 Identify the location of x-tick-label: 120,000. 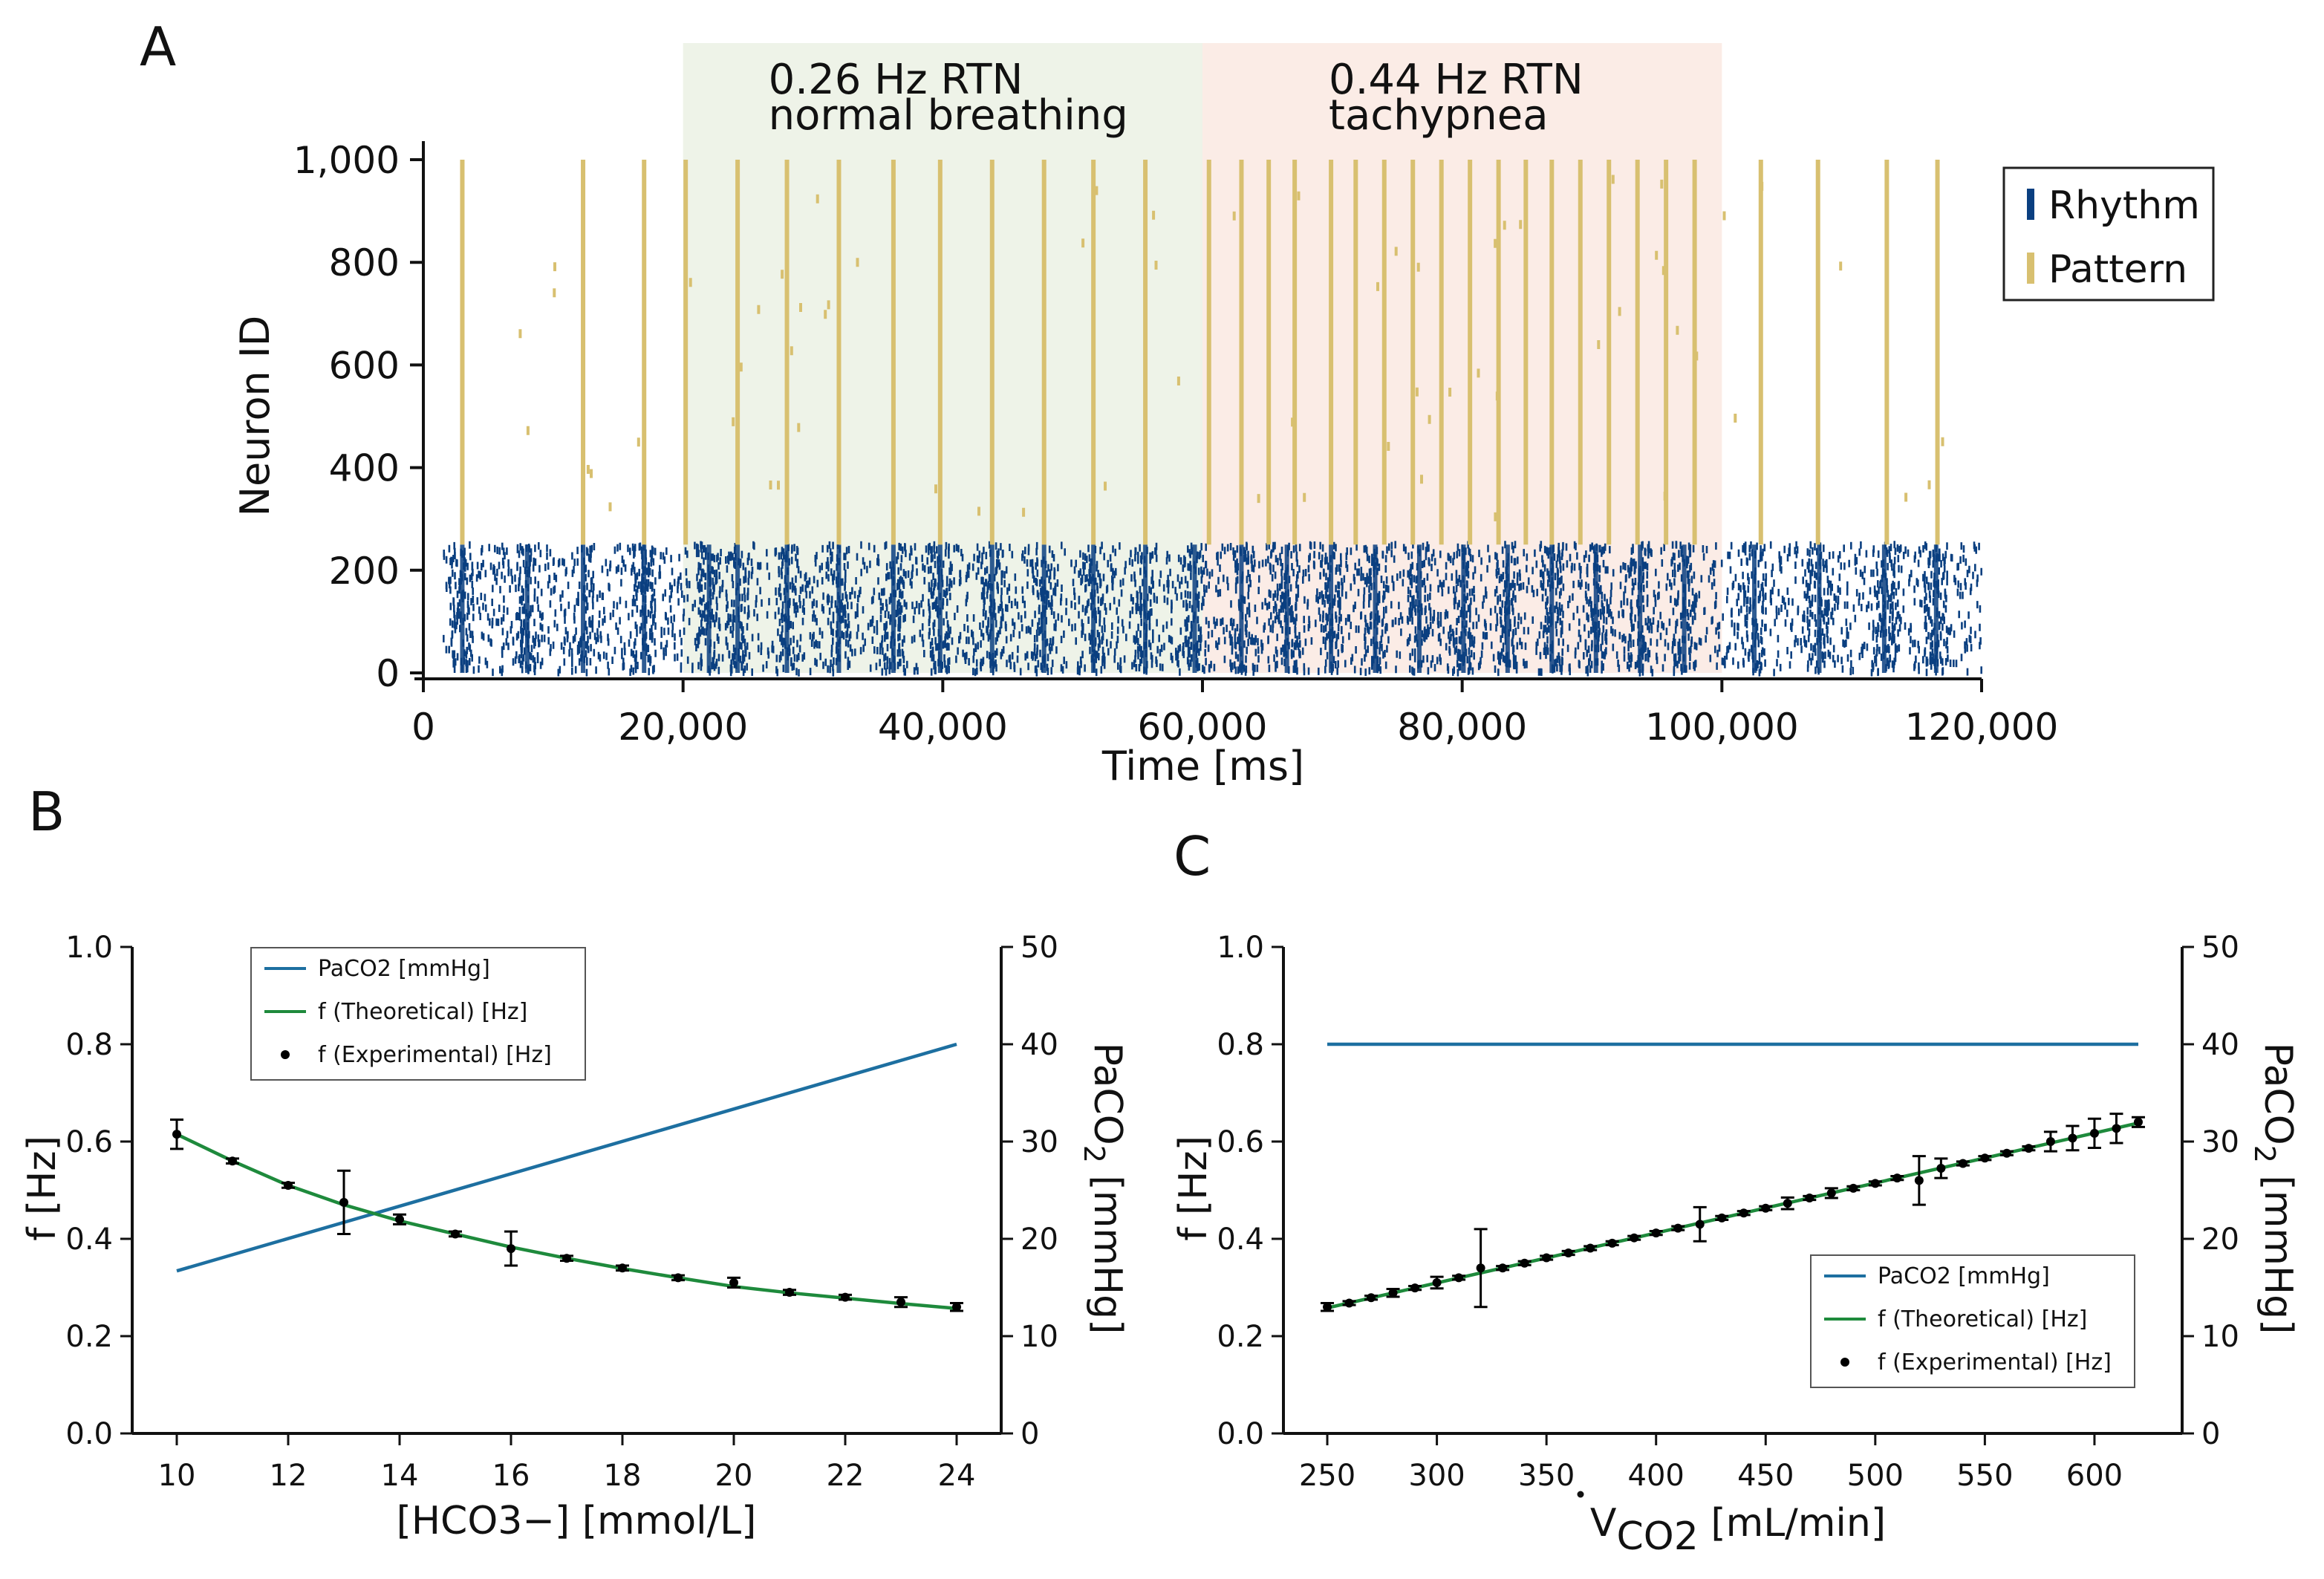
(1982, 727).